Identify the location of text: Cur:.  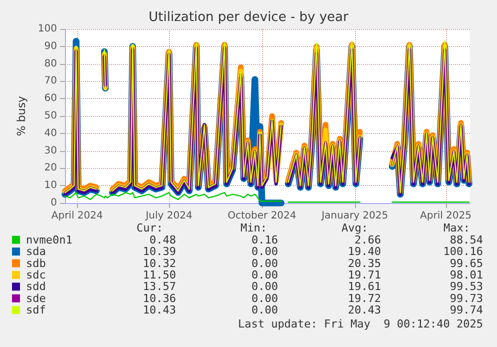
(149, 228).